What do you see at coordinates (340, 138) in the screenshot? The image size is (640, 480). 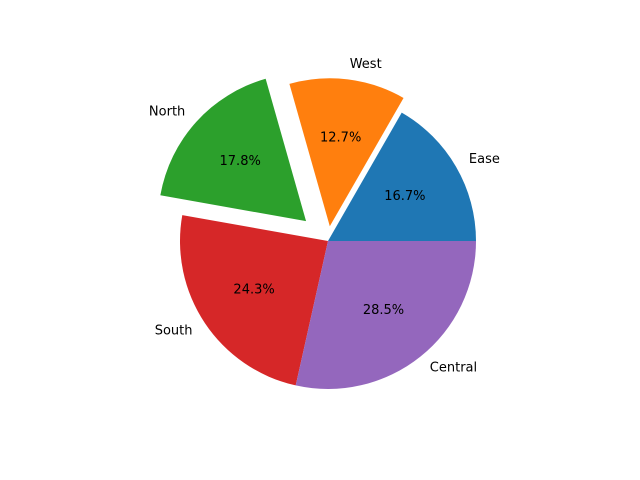 I see `slice-percent: 12.7%` at bounding box center [340, 138].